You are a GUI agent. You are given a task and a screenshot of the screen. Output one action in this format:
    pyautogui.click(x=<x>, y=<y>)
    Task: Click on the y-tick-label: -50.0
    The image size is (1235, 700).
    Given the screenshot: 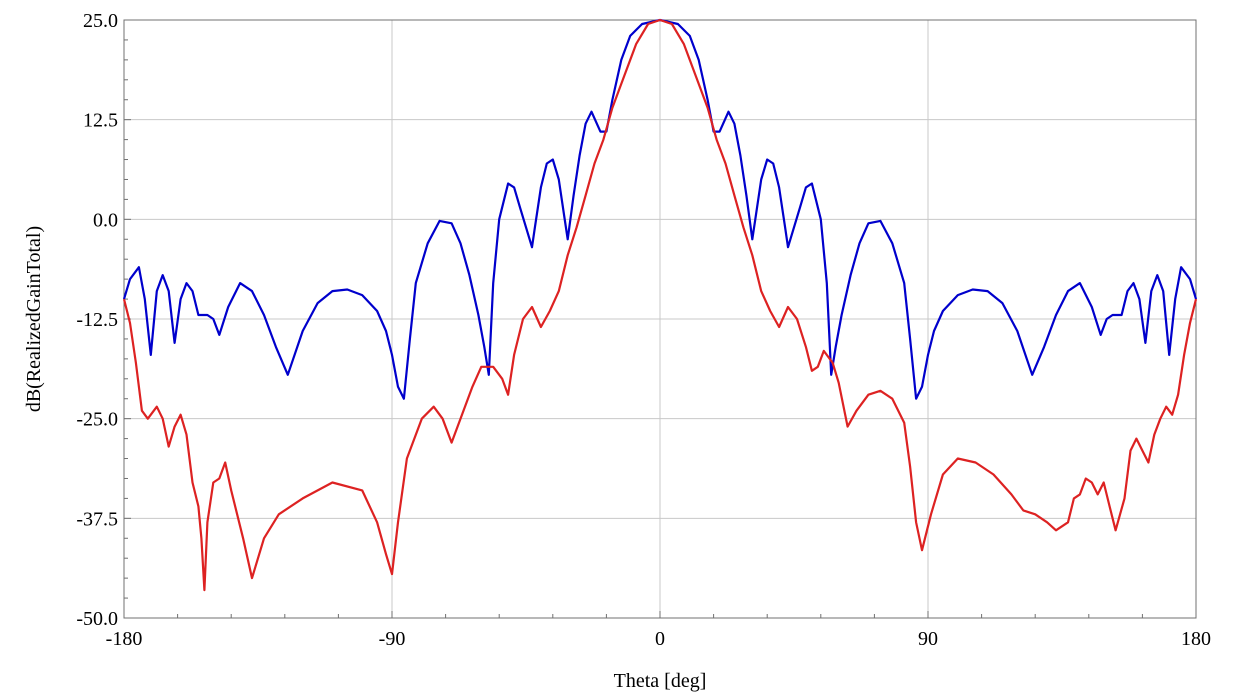 What is the action you would take?
    pyautogui.click(x=97, y=619)
    